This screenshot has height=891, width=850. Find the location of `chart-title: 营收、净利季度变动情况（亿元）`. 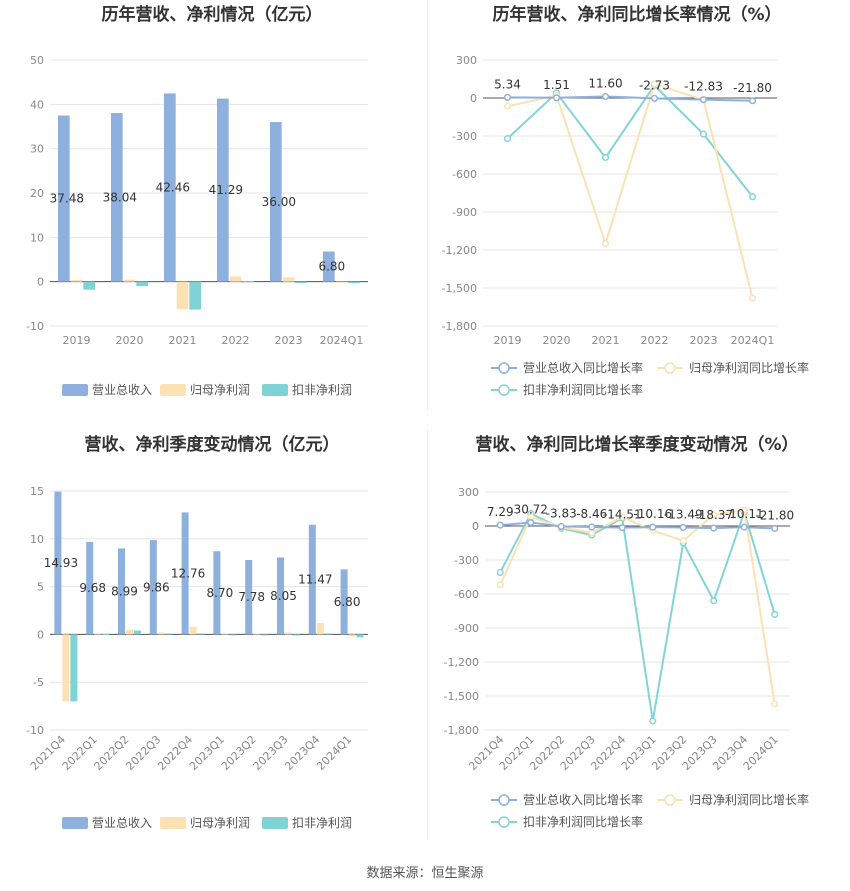

chart-title: 营收、净利季度变动情况（亿元） is located at coordinates (212, 444).